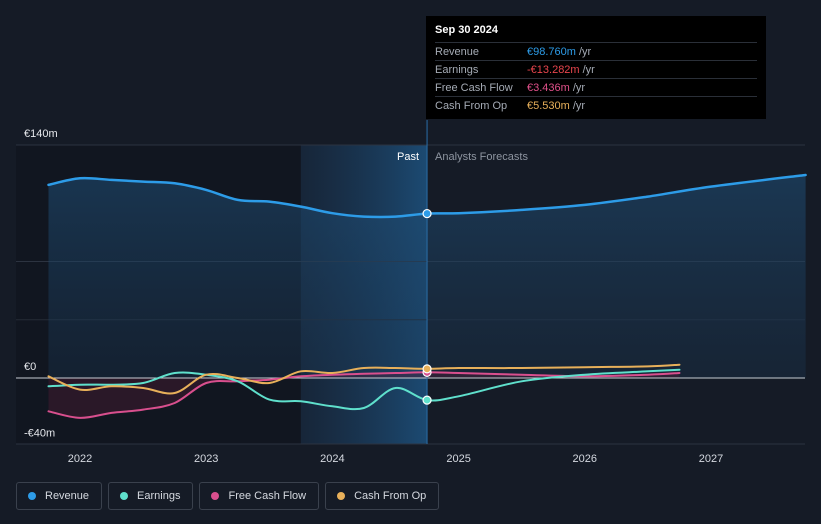  I want to click on tooltip-row-cash-from-op: Cash From Op €5.530m /yr, so click(596, 105).